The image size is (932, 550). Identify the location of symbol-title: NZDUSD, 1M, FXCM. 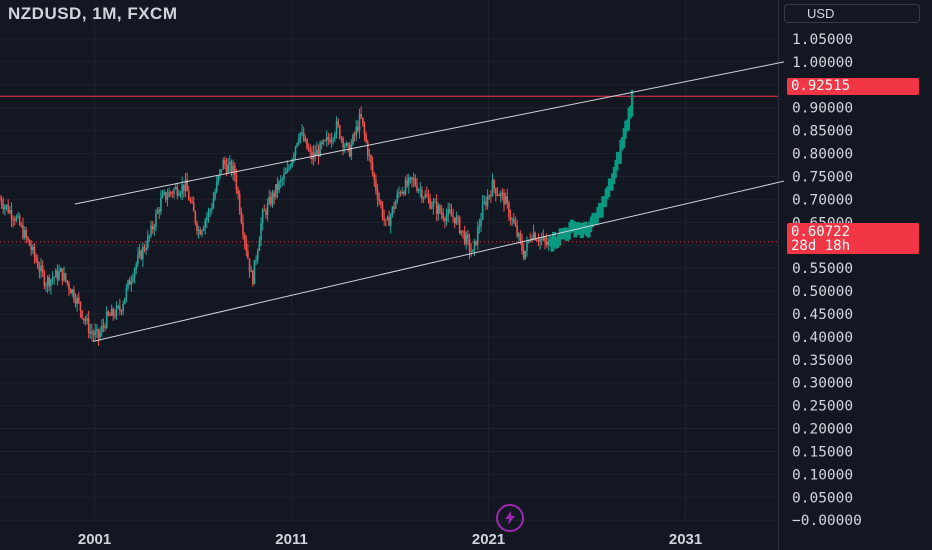
(93, 13).